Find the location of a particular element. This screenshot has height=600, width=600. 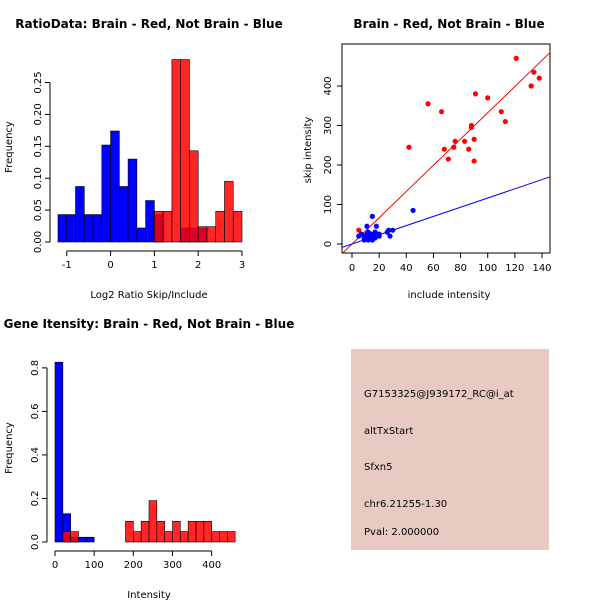

y-tick-label: 0.8 is located at coordinates (35, 368).